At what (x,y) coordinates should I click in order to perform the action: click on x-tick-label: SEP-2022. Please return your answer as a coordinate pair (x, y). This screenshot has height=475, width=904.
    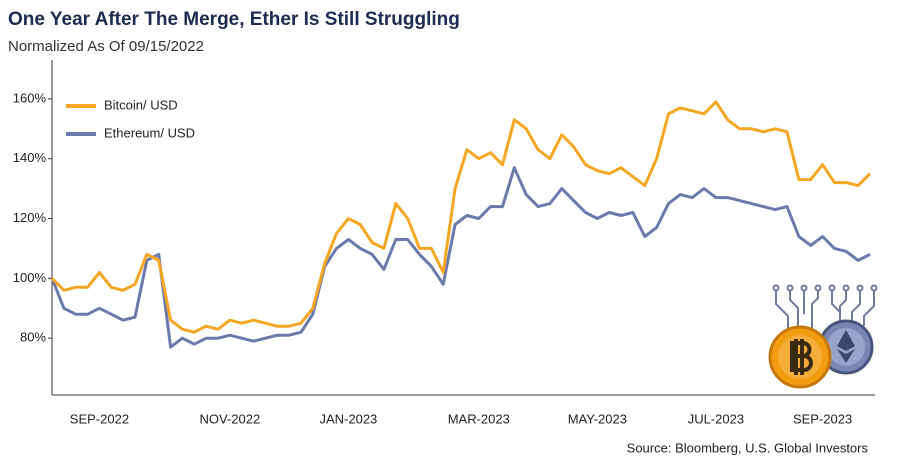
    Looking at the image, I should click on (99, 418).